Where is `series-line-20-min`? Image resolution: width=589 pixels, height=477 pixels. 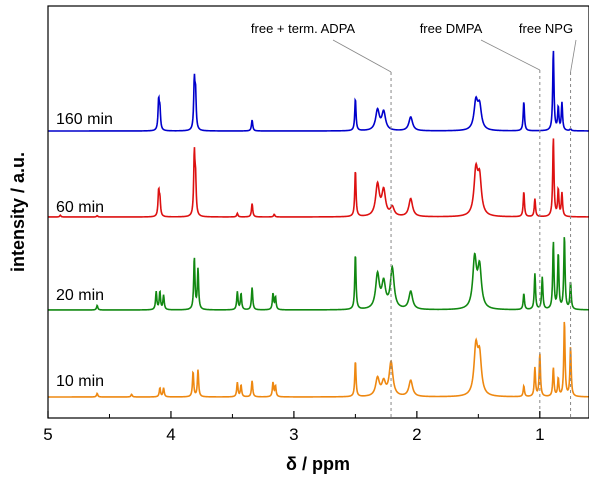 series-line-20-min is located at coordinates (318, 274).